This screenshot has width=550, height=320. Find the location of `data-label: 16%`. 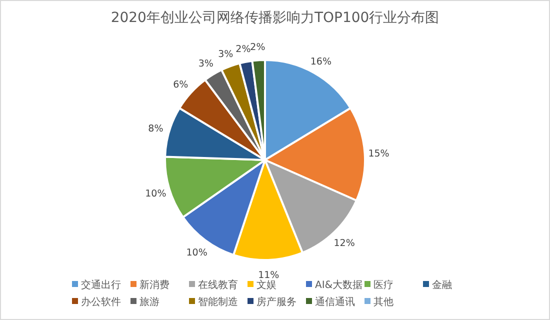

data-label: 16% is located at coordinates (321, 62).